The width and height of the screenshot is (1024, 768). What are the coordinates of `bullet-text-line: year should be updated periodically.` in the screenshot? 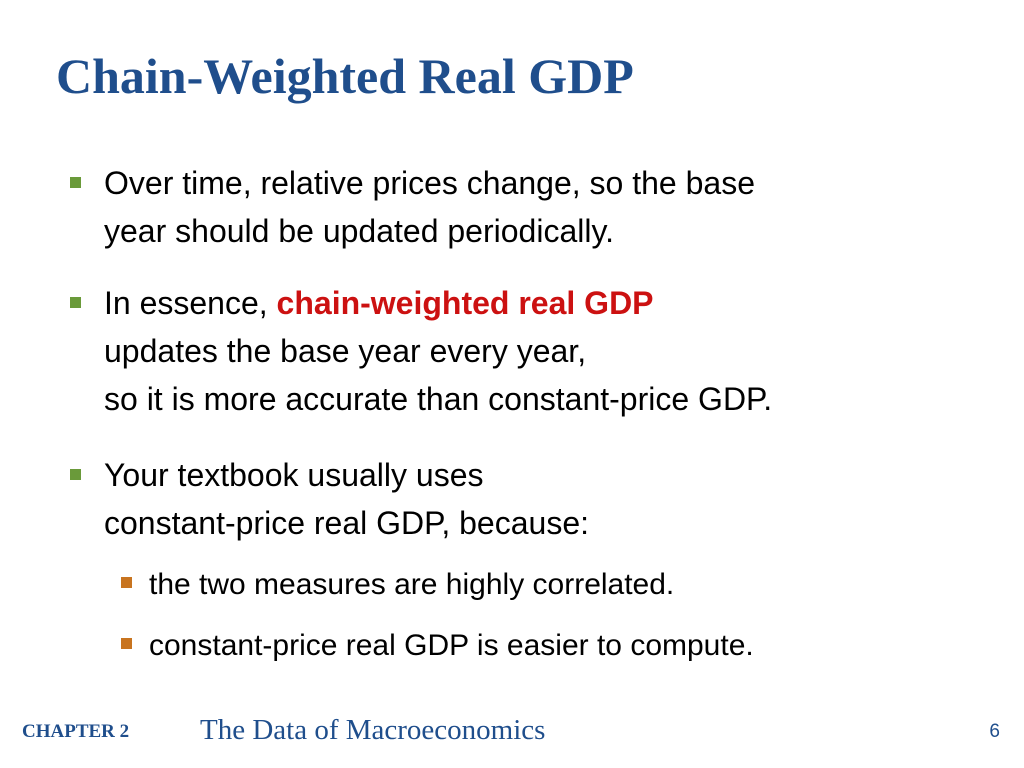 It's located at (359, 231).